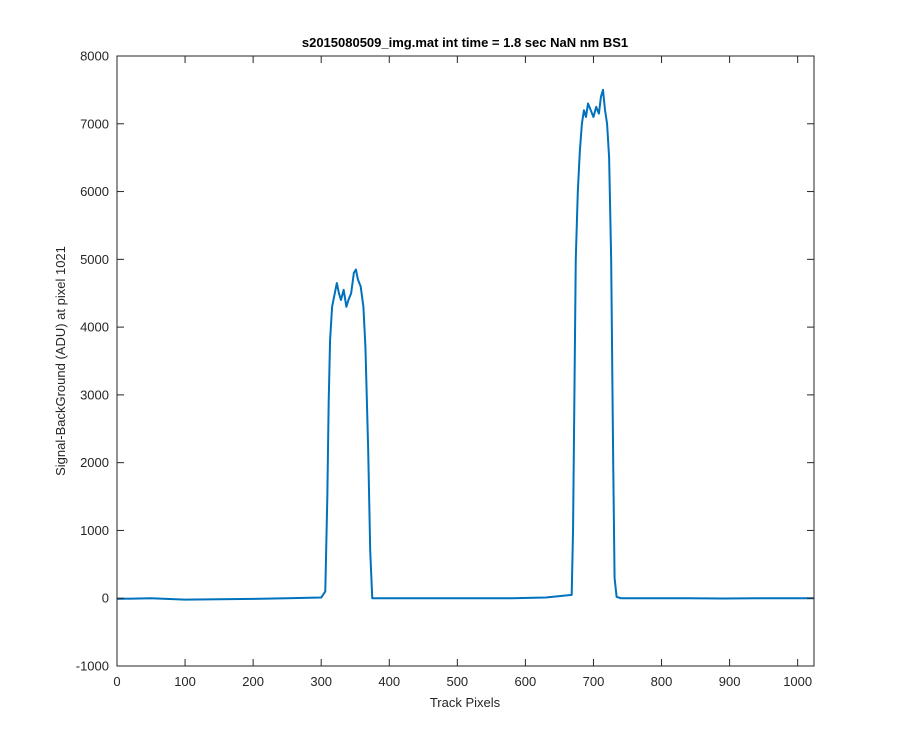  I want to click on y-tick-label: 8000, so click(94, 56).